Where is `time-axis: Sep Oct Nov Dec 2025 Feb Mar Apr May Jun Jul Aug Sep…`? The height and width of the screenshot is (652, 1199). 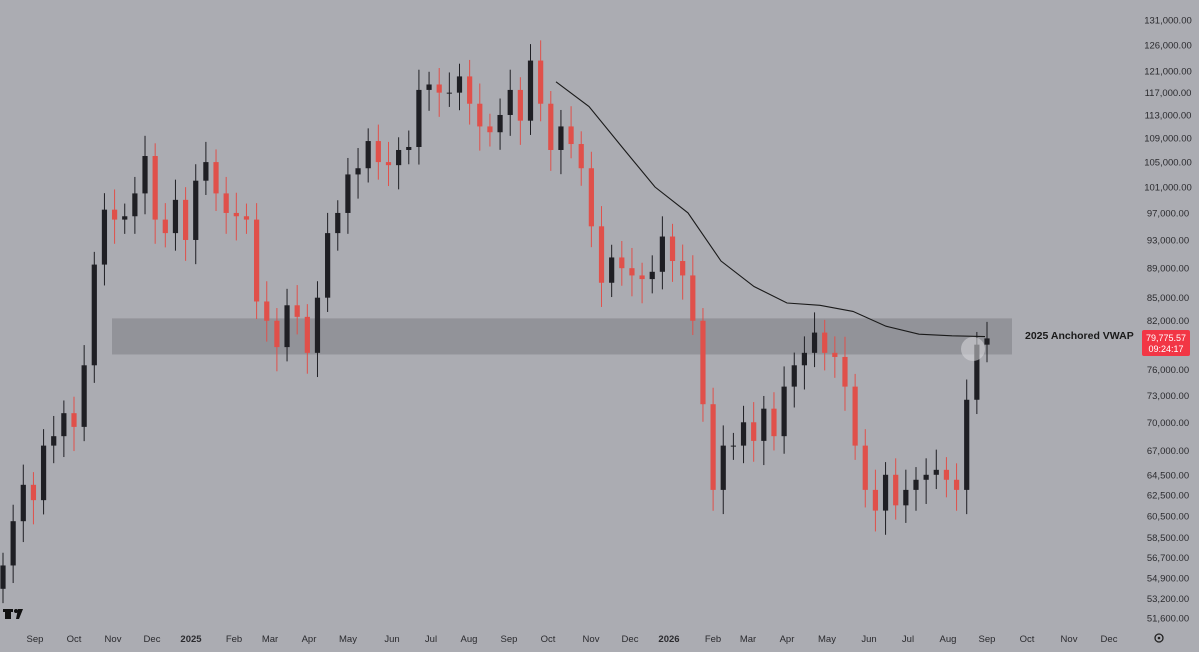
time-axis: Sep Oct Nov Dec 2025 Feb Mar Apr May Jun Jul Aug Sep… is located at coordinates (572, 639).